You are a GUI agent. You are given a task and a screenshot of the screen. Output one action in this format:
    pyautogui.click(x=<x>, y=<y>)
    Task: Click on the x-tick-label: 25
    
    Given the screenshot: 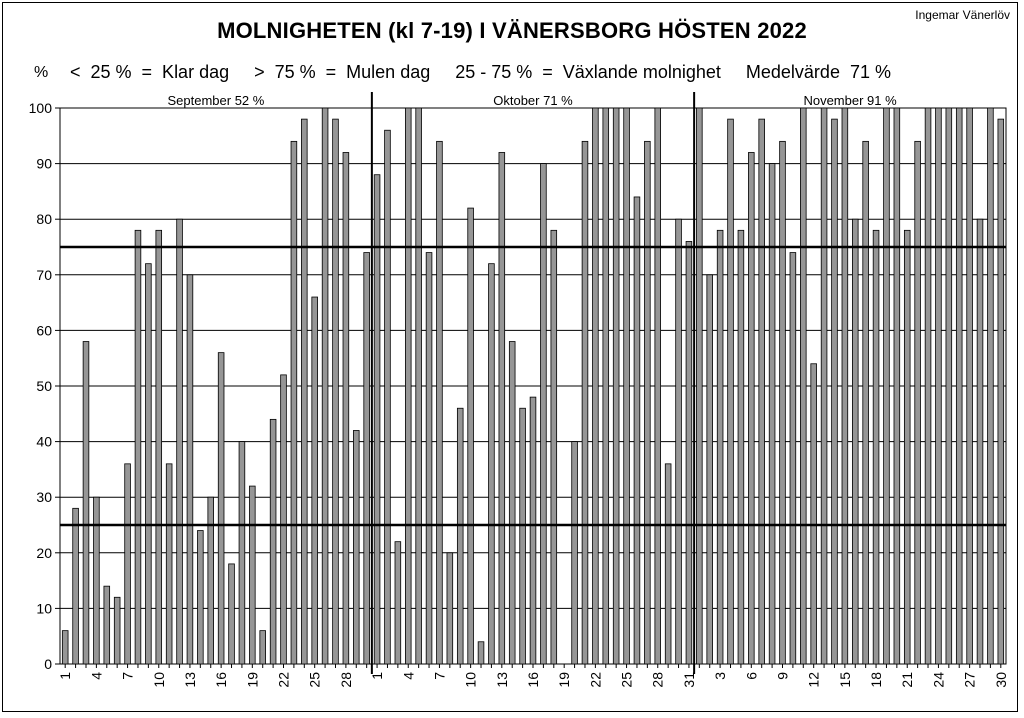 What is the action you would take?
    pyautogui.click(x=315, y=680)
    